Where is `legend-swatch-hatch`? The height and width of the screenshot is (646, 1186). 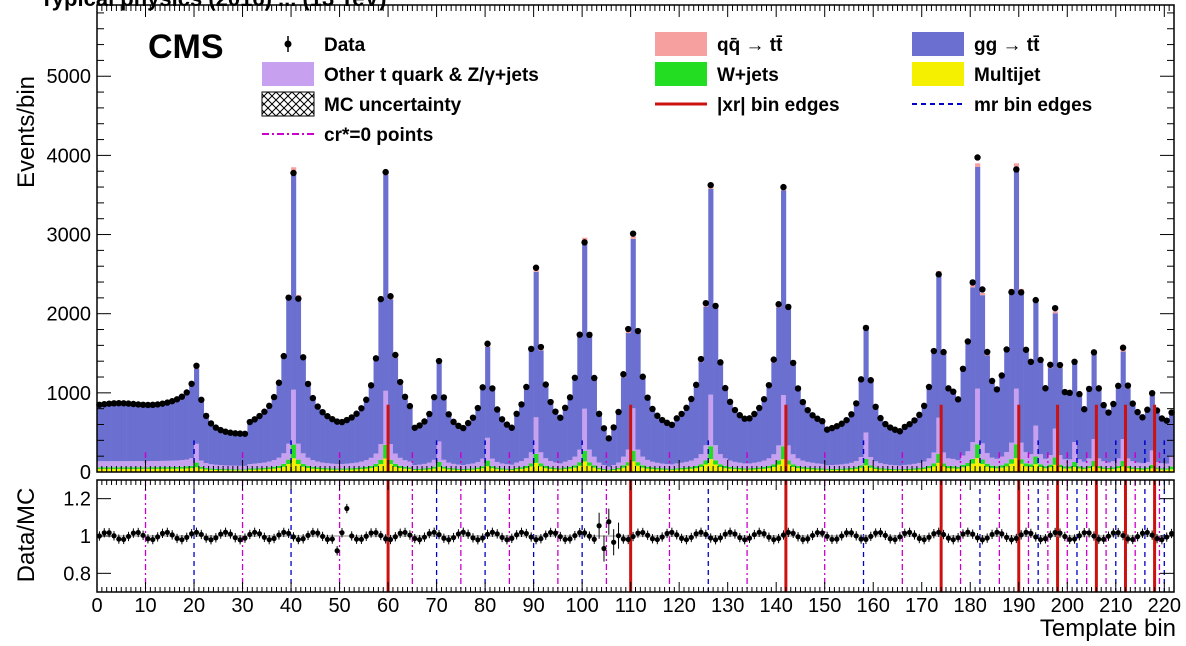 legend-swatch-hatch is located at coordinates (288, 104).